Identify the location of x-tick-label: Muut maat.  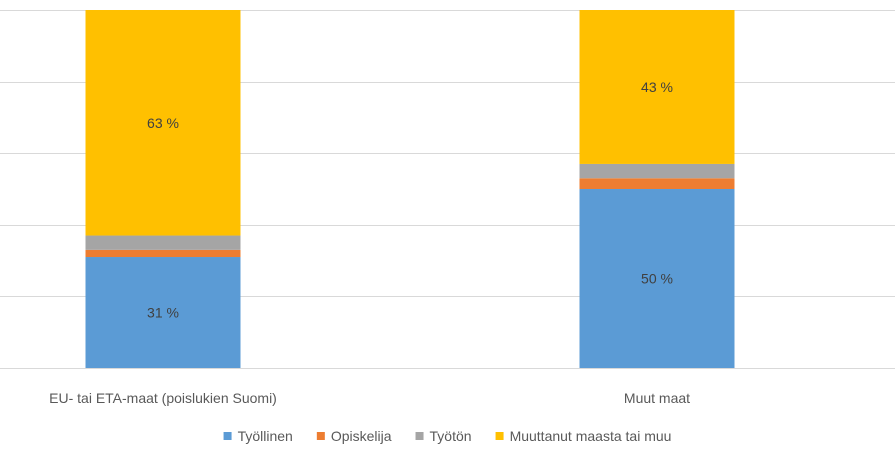
(657, 398).